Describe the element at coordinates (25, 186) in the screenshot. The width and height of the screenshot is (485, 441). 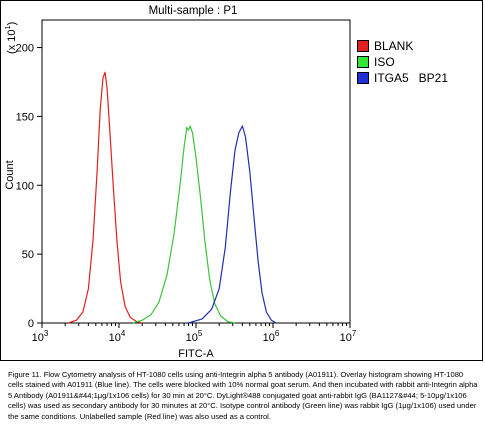
I see `y-tick-label: 100` at that location.